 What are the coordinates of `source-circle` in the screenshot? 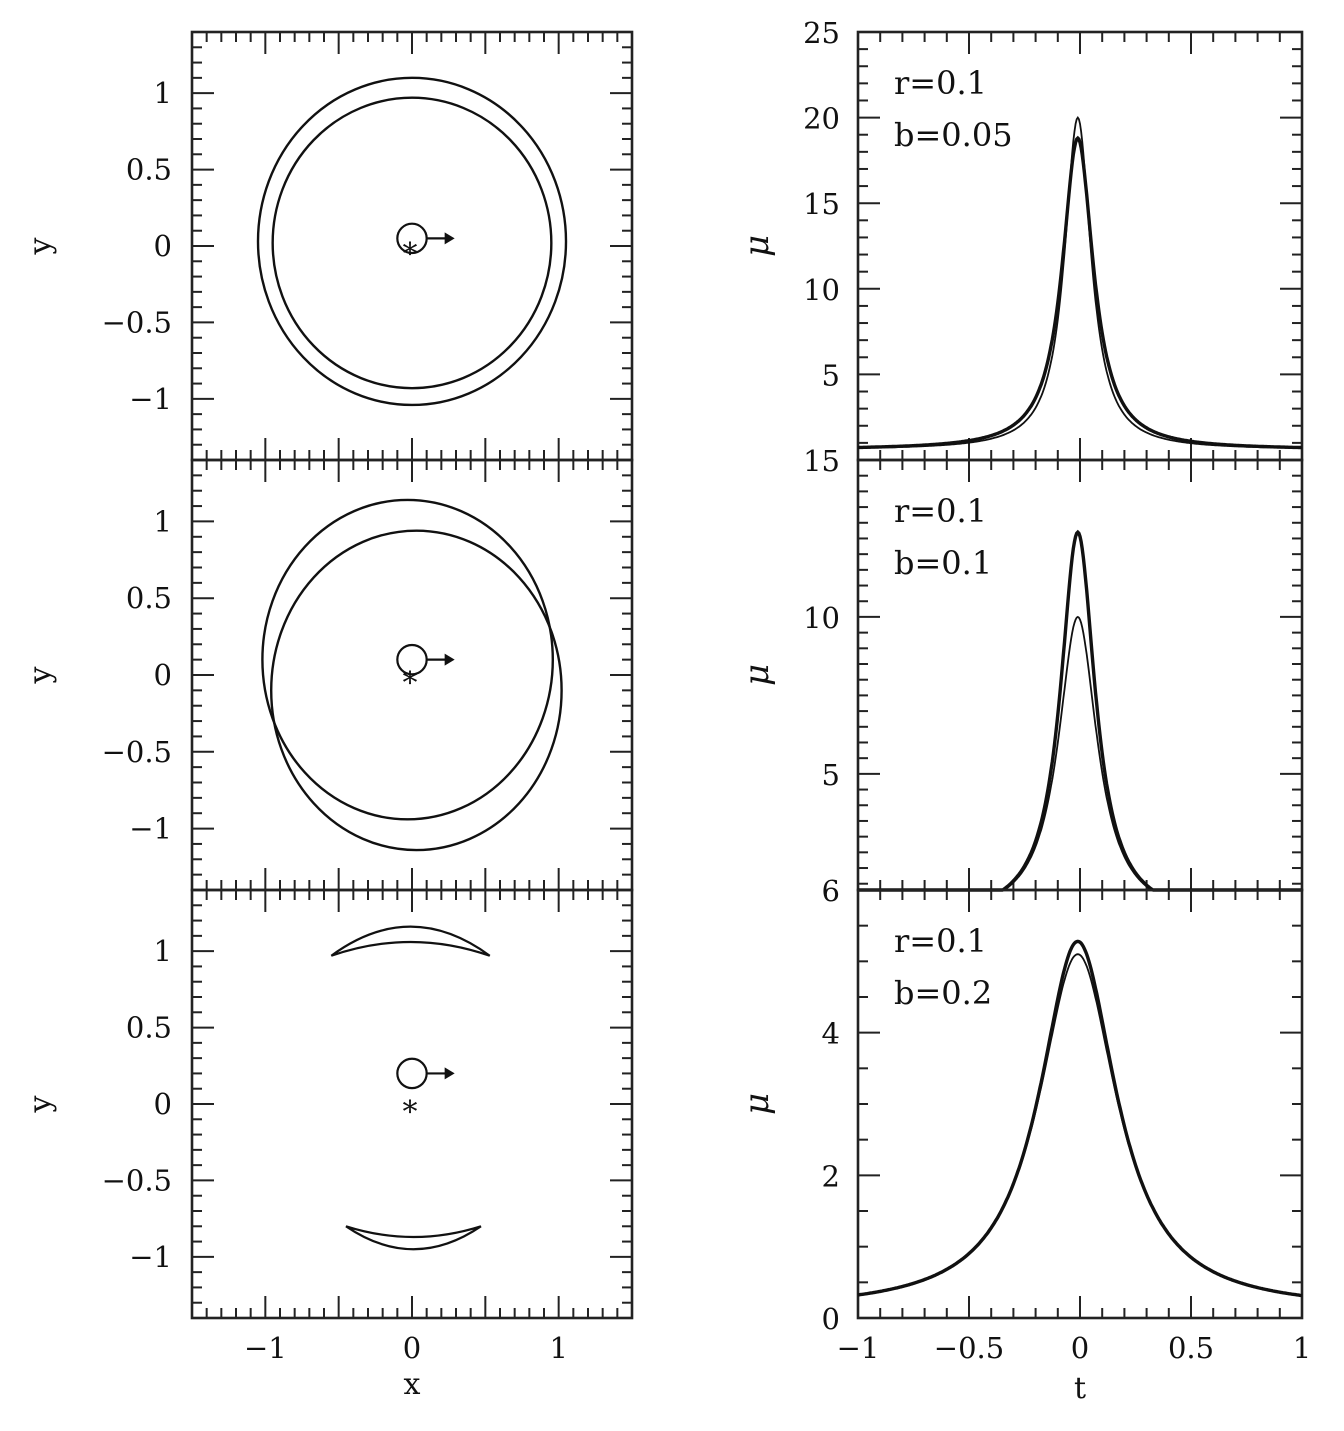 It's located at (412, 1073).